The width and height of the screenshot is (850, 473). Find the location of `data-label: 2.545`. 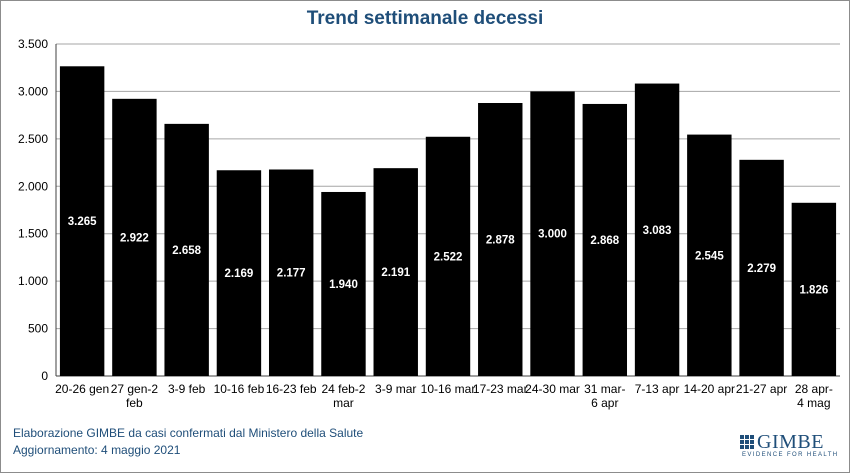

data-label: 2.545 is located at coordinates (709, 256).